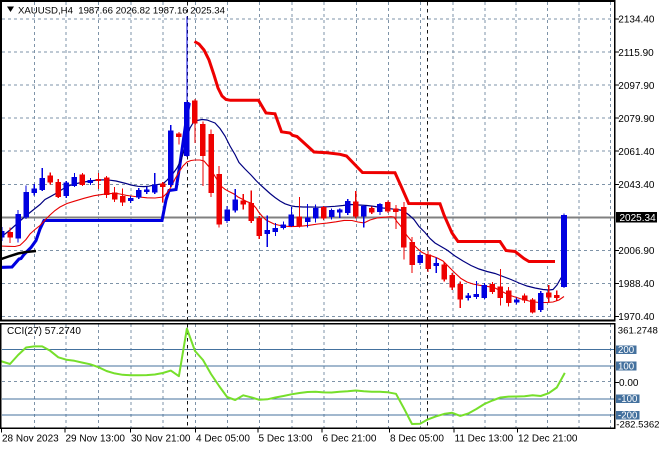 This screenshot has height=450, width=660. What do you see at coordinates (629, 383) in the screenshot?
I see `svg-text: 0.00` at bounding box center [629, 383].